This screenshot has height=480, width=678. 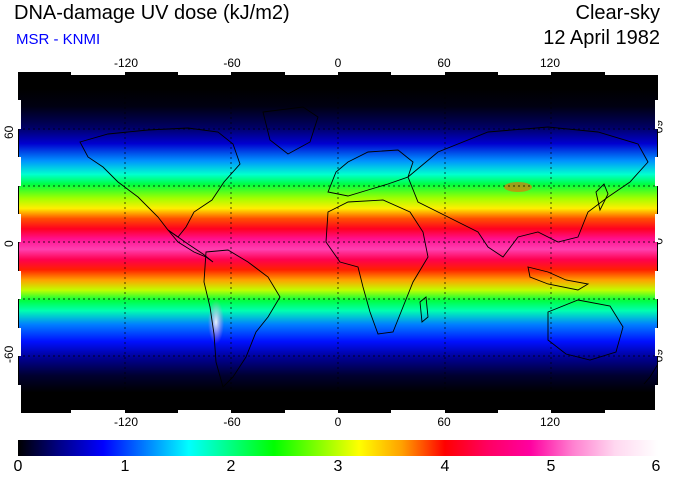 What do you see at coordinates (152, 13) in the screenshot?
I see `map-title: DNA-damage UV dose (kJ/m2)` at bounding box center [152, 13].